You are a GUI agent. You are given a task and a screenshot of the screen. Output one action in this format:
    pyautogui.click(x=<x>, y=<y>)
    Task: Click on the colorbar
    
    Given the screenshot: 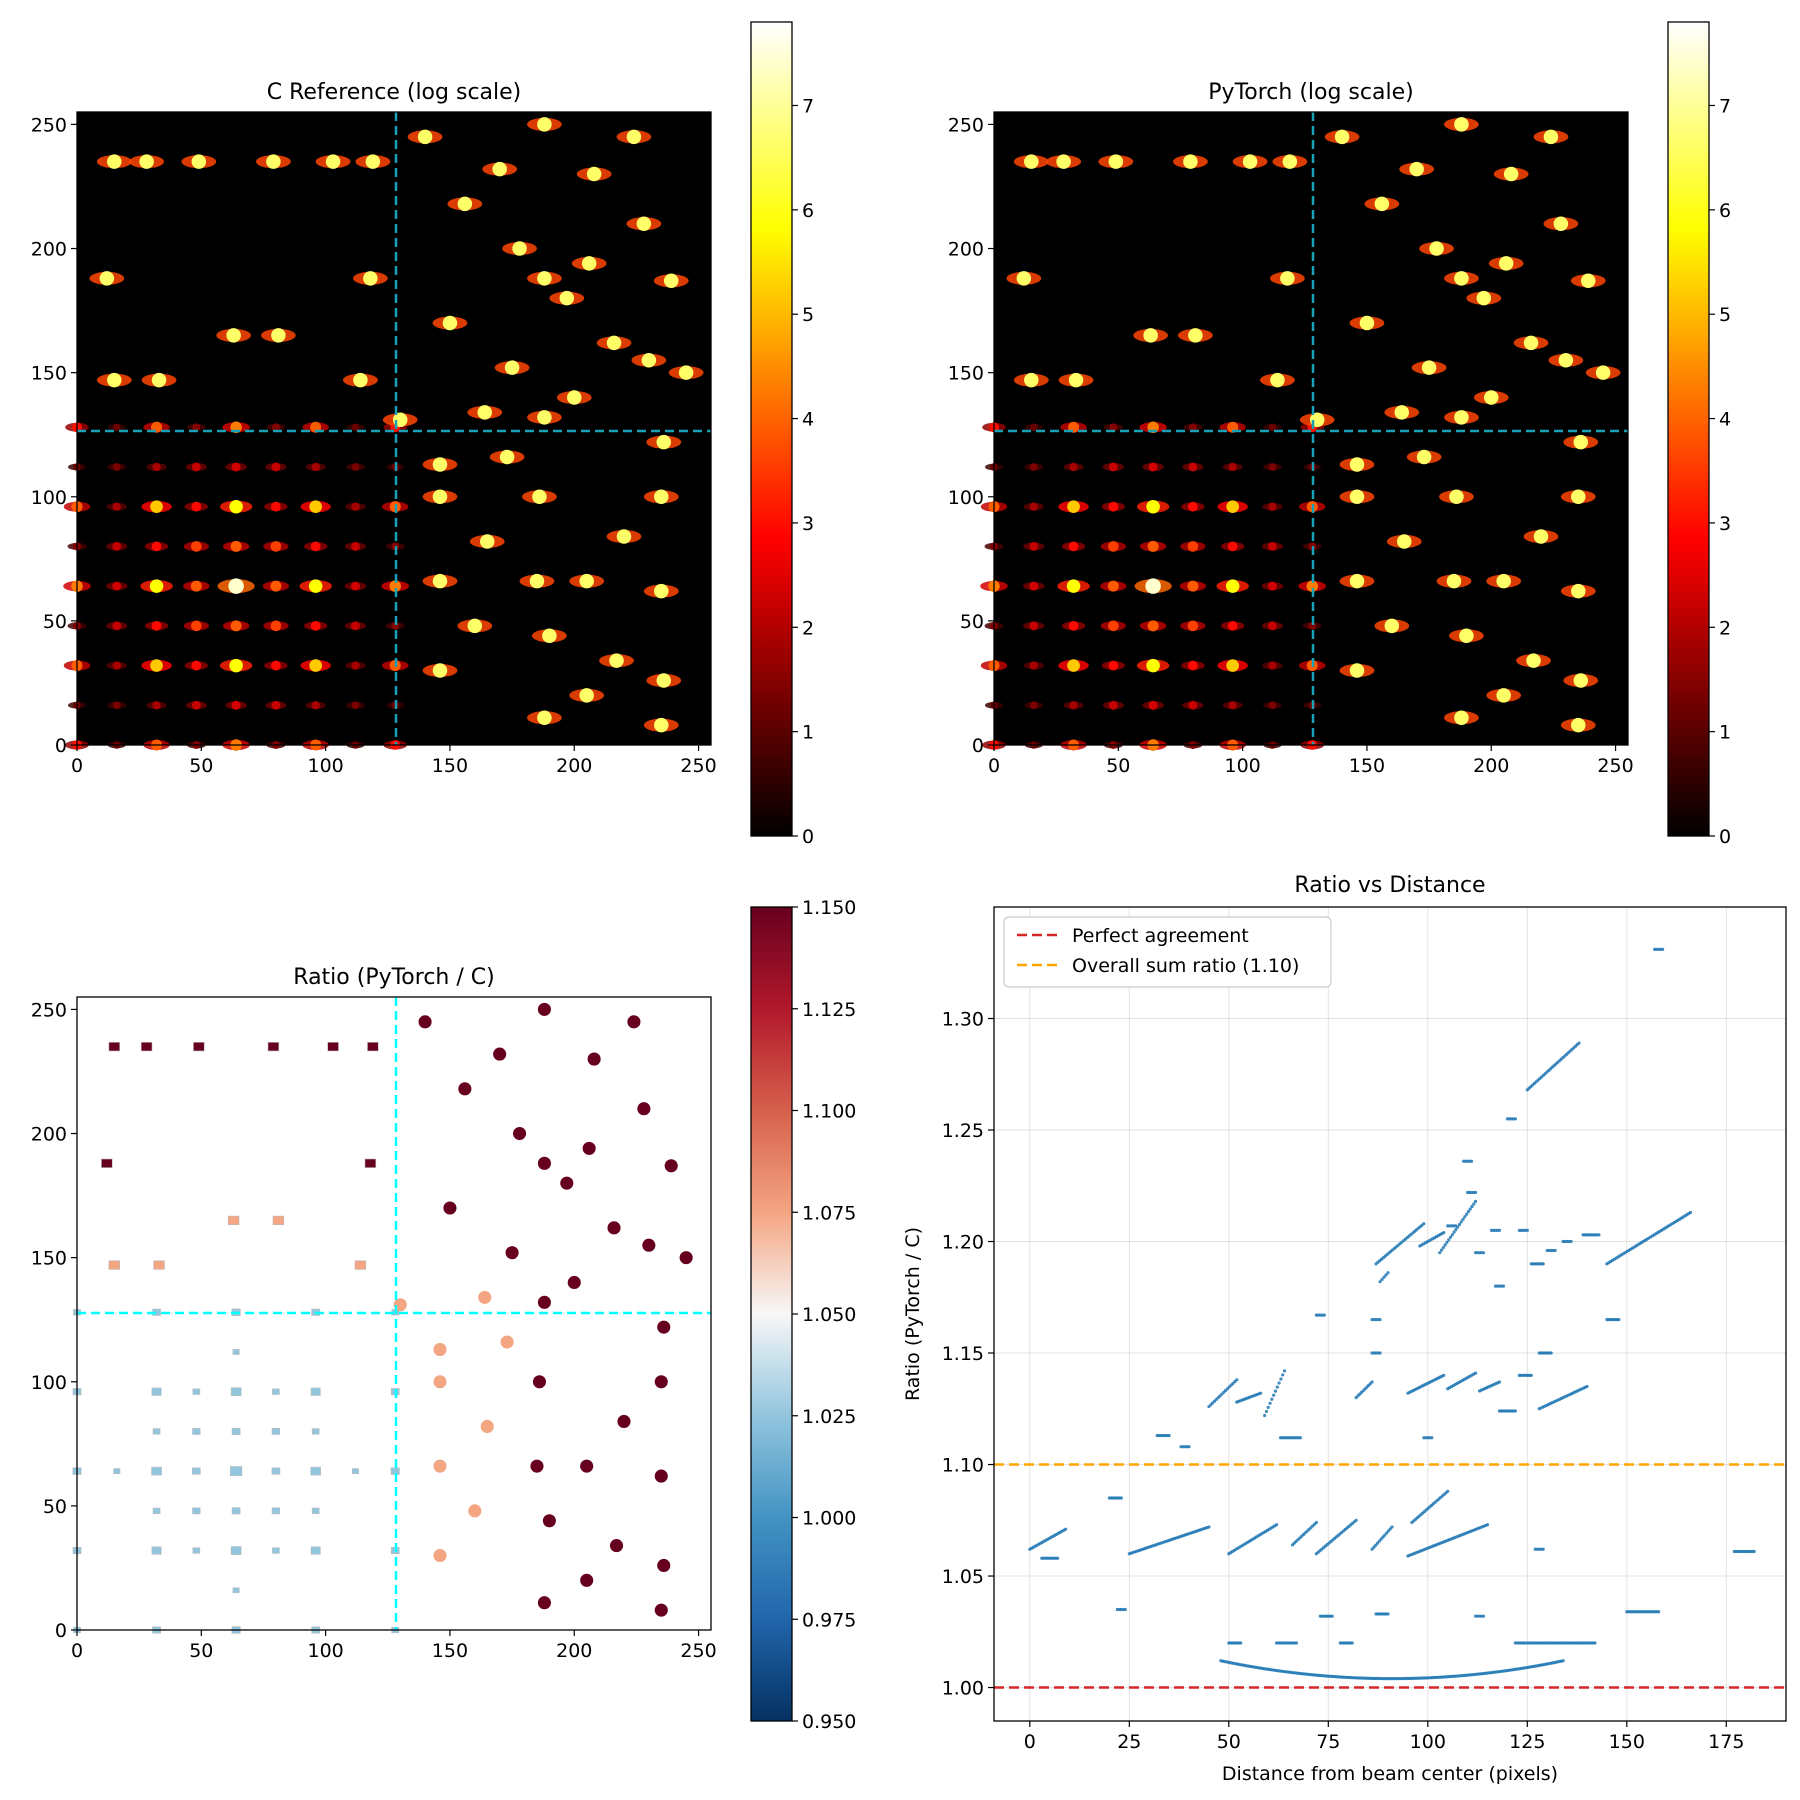 What is the action you would take?
    pyautogui.click(x=771, y=1314)
    